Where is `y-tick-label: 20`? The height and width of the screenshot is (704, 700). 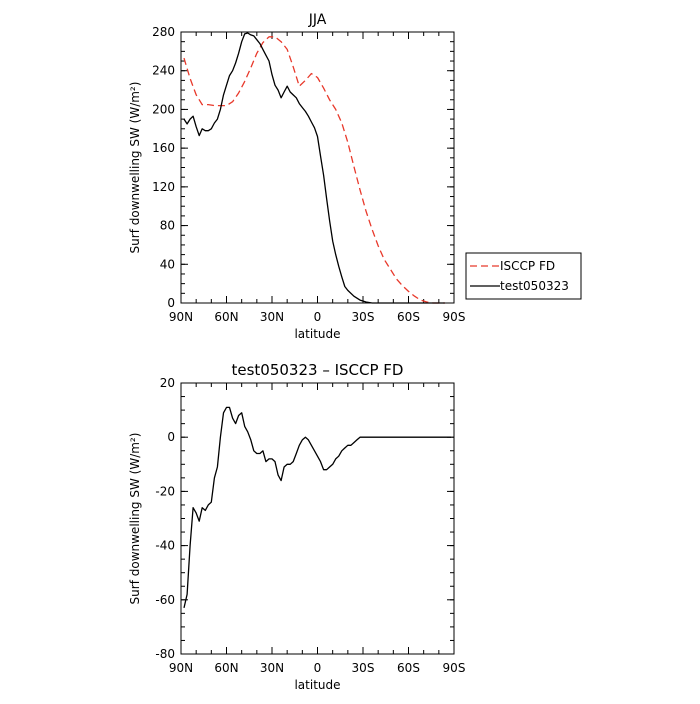 y-tick-label: 20 is located at coordinates (167, 383).